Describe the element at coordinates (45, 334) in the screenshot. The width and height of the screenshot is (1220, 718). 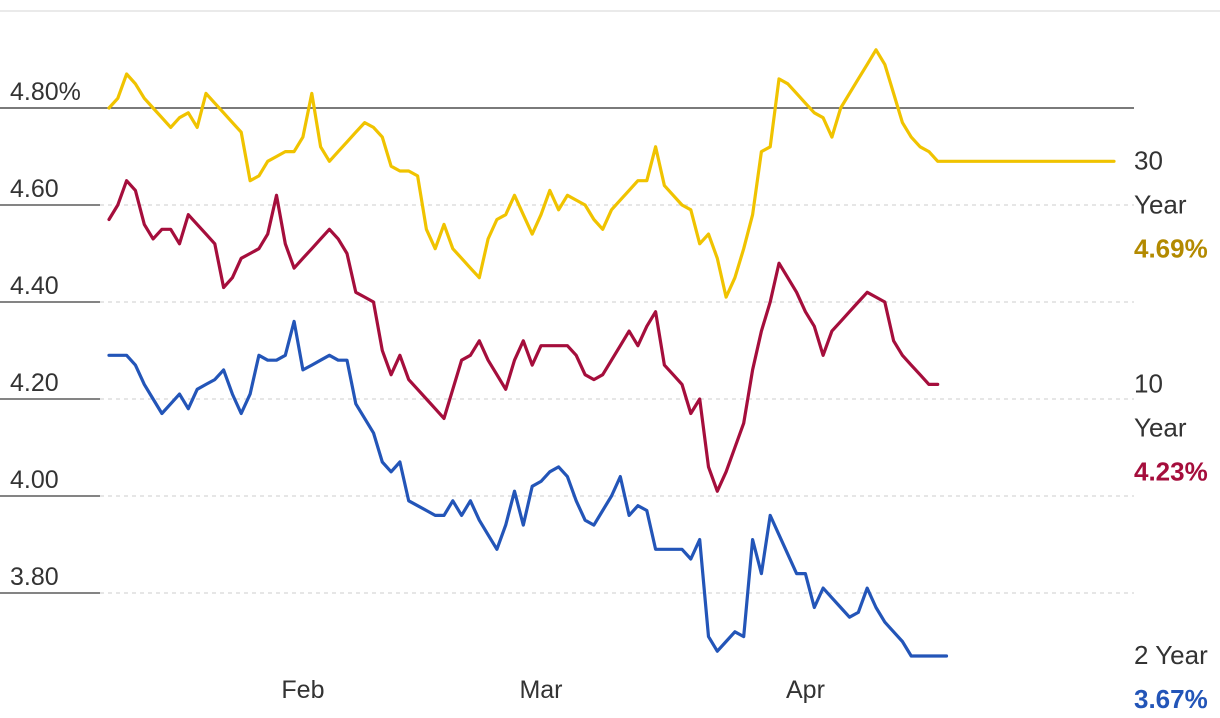
I see `y-axis: 4.80% 4.60 4.40 4.20 4.00 3.80` at that location.